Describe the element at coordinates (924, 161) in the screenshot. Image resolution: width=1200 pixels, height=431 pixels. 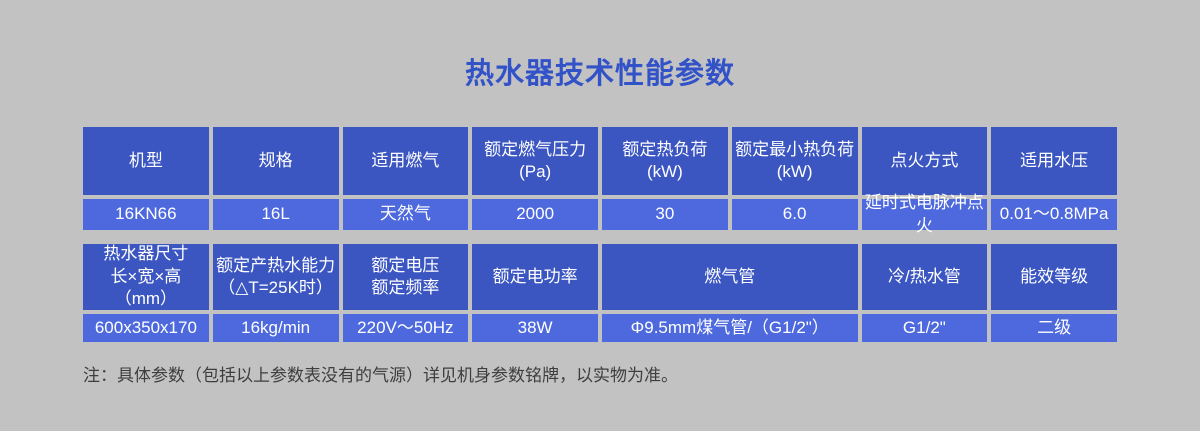
I see `header-cell-ignition: 点火方式` at that location.